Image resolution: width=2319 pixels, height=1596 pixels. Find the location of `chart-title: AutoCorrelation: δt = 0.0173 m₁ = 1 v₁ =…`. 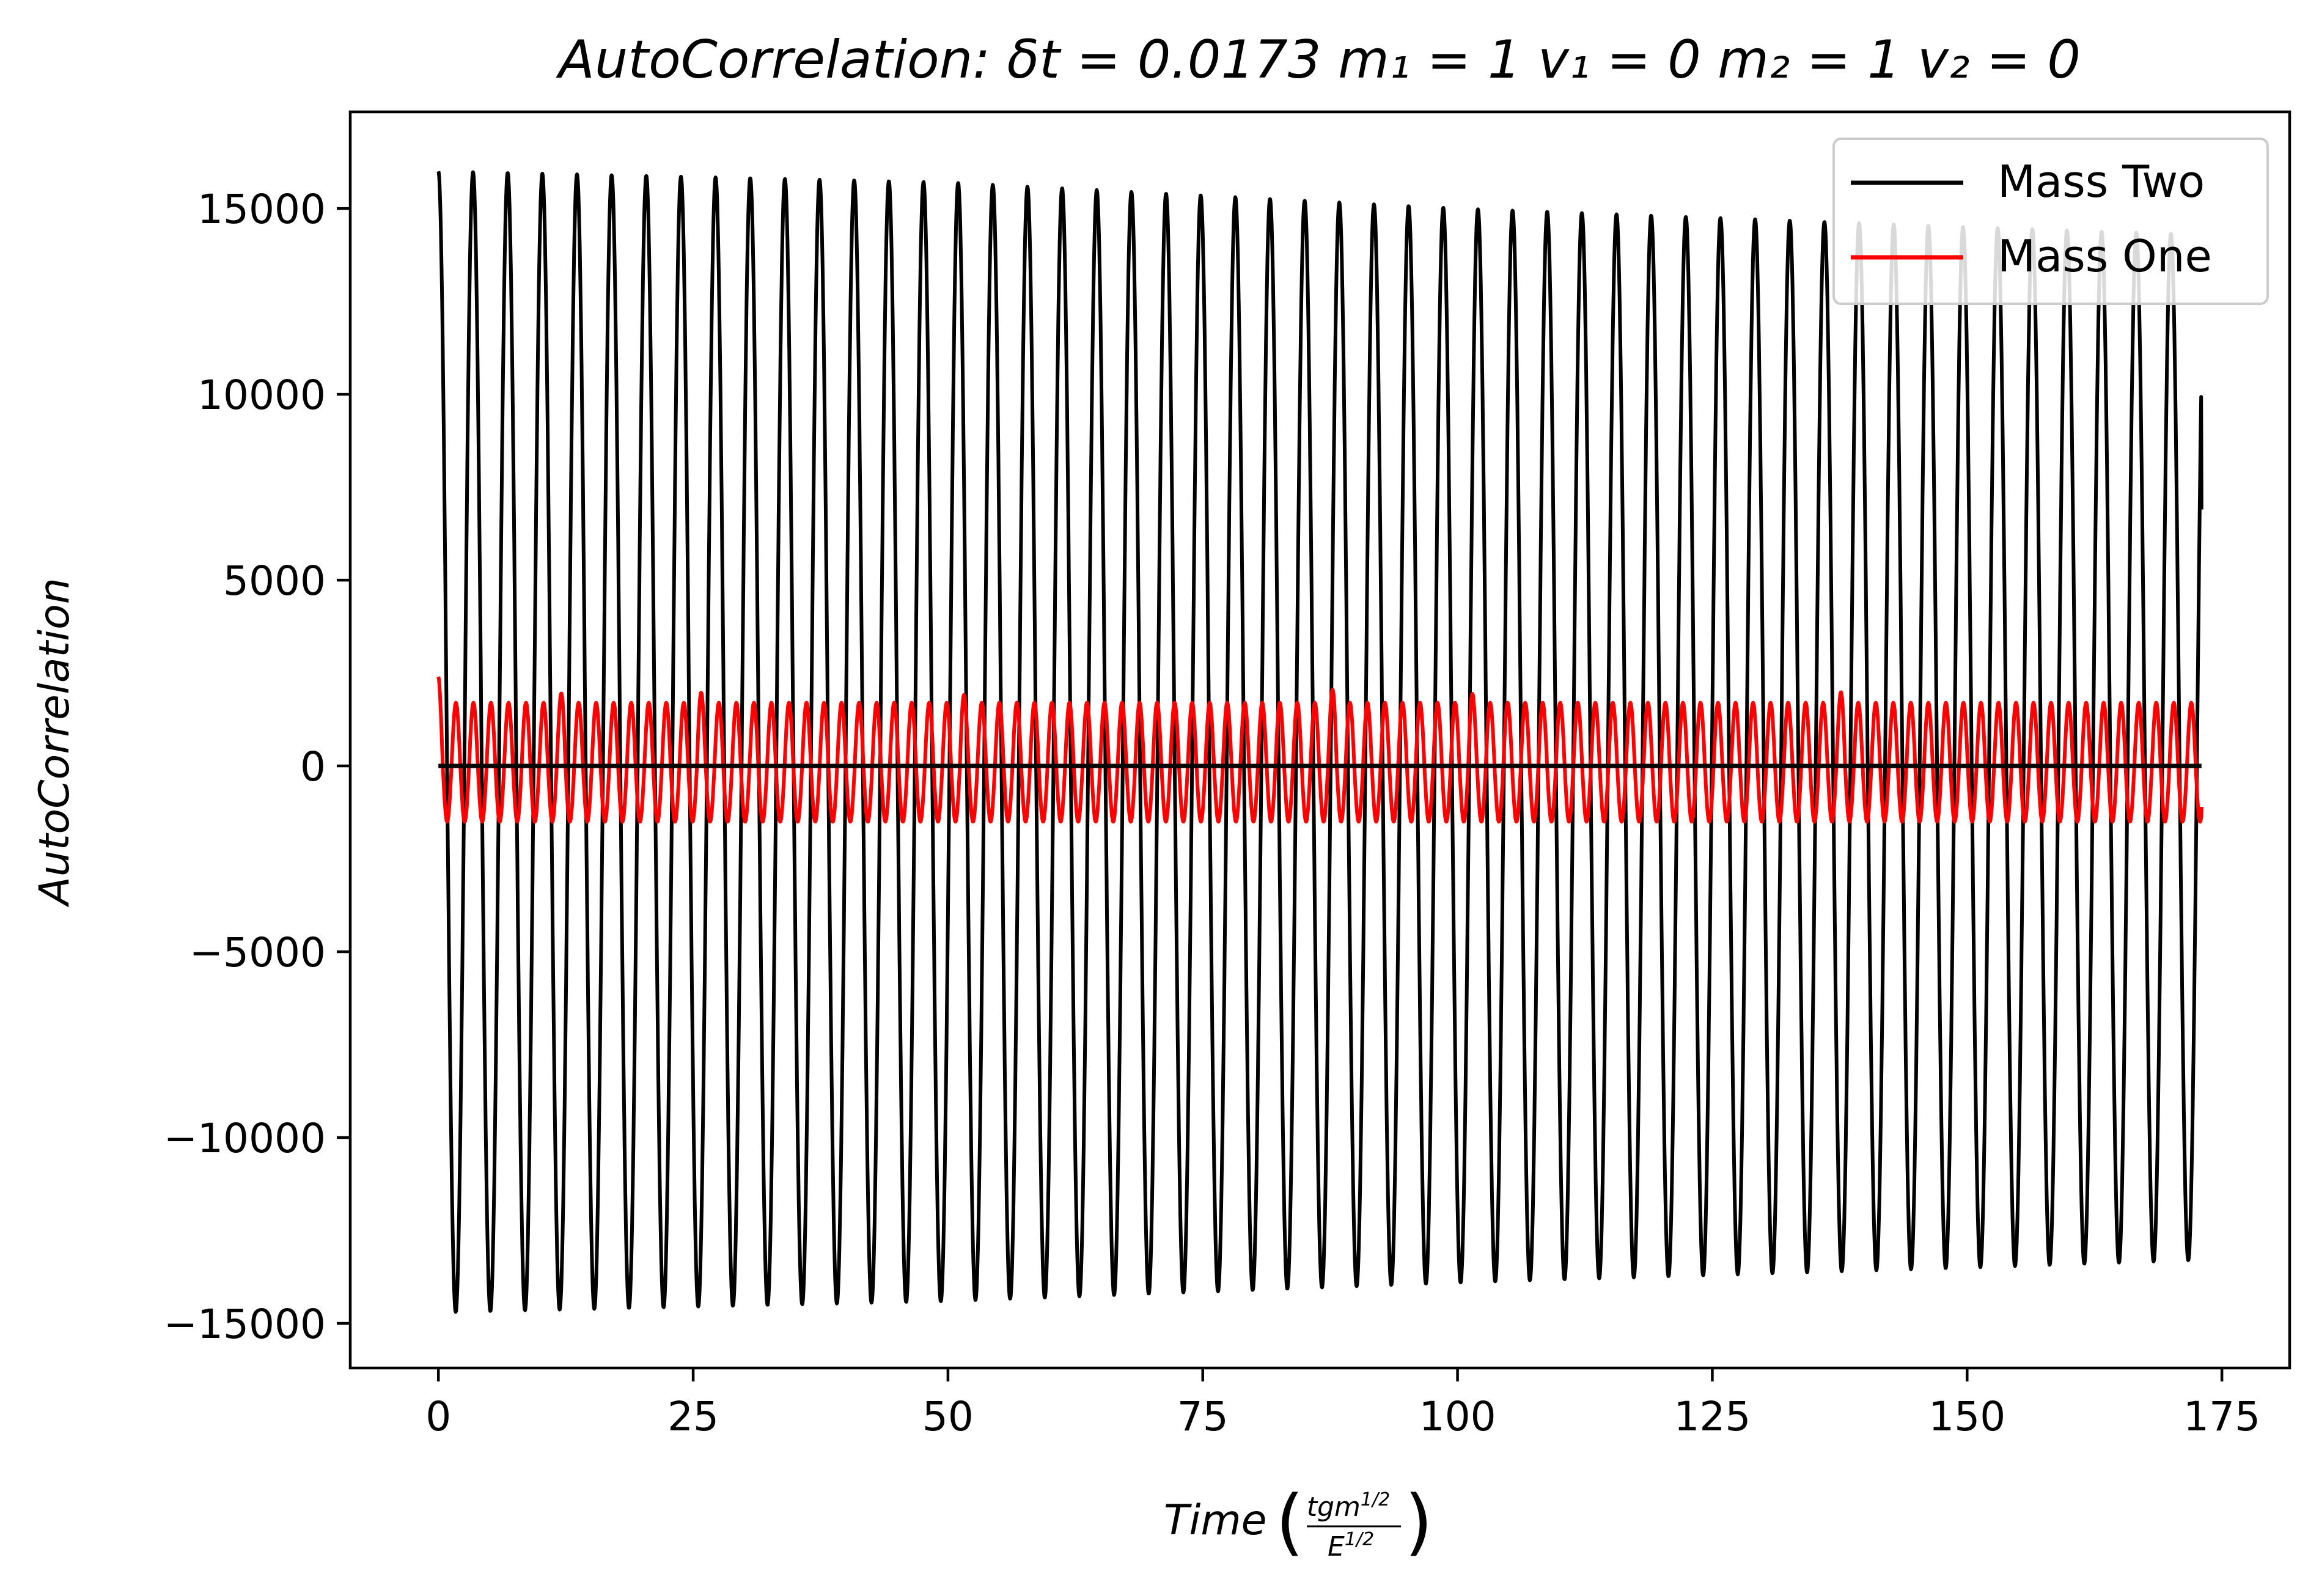

chart-title: AutoCorrelation: δt = 0.0173 m₁ = 1 v₁ =… is located at coordinates (1318, 59).